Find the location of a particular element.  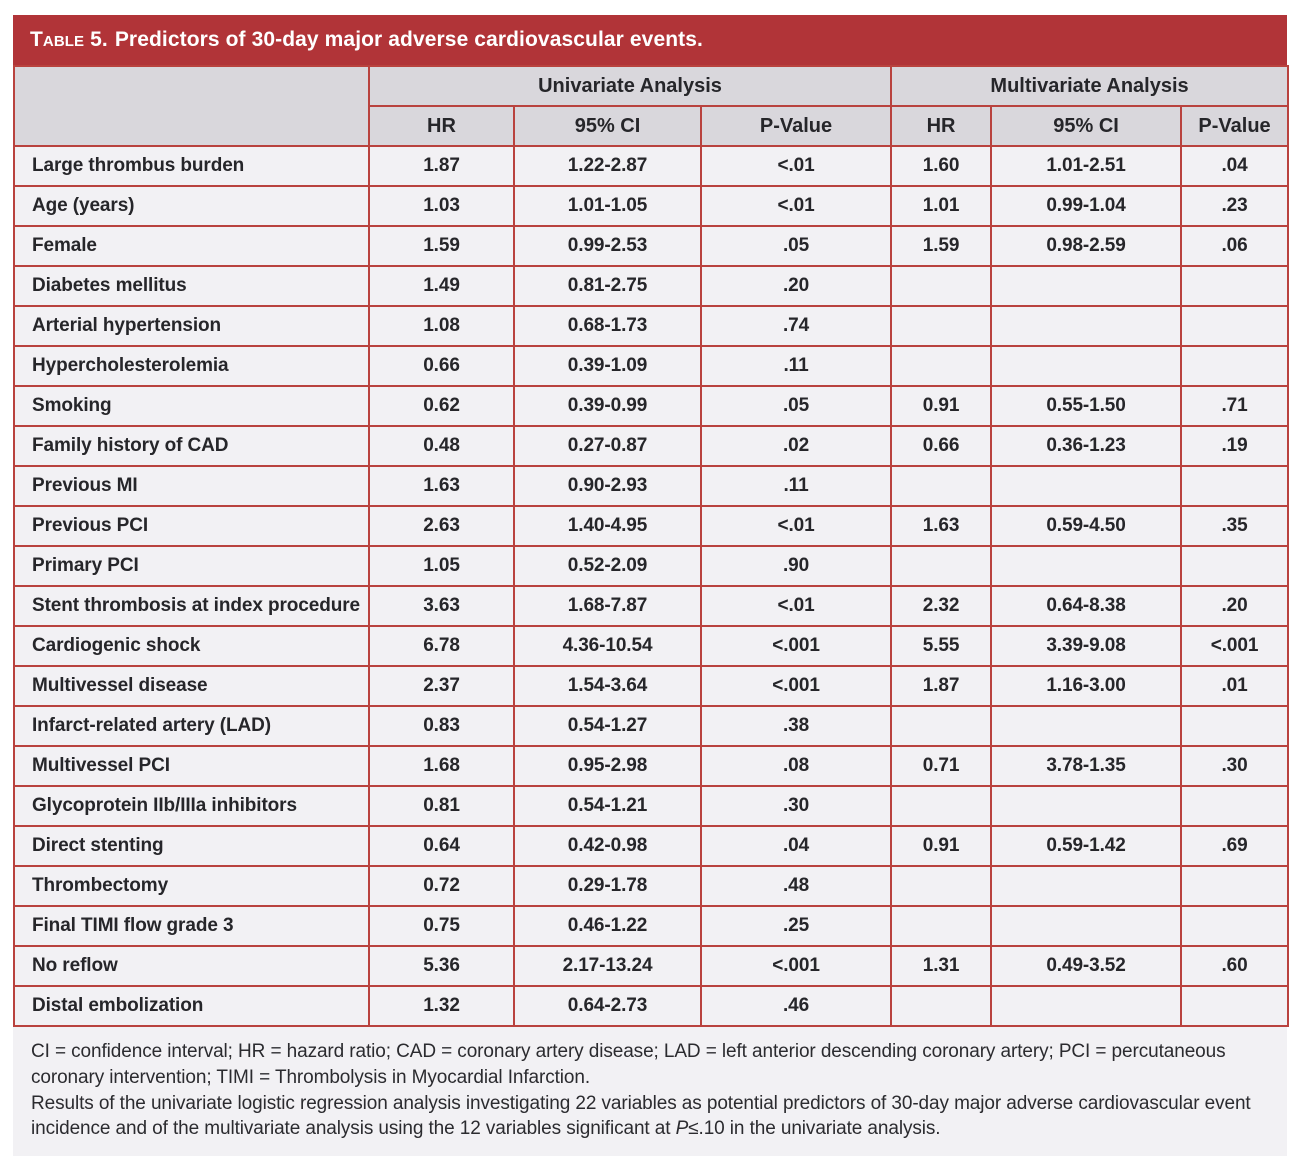

table-row: Distal embolization 1.32 0.64-2.73.46 is located at coordinates (651, 1006).